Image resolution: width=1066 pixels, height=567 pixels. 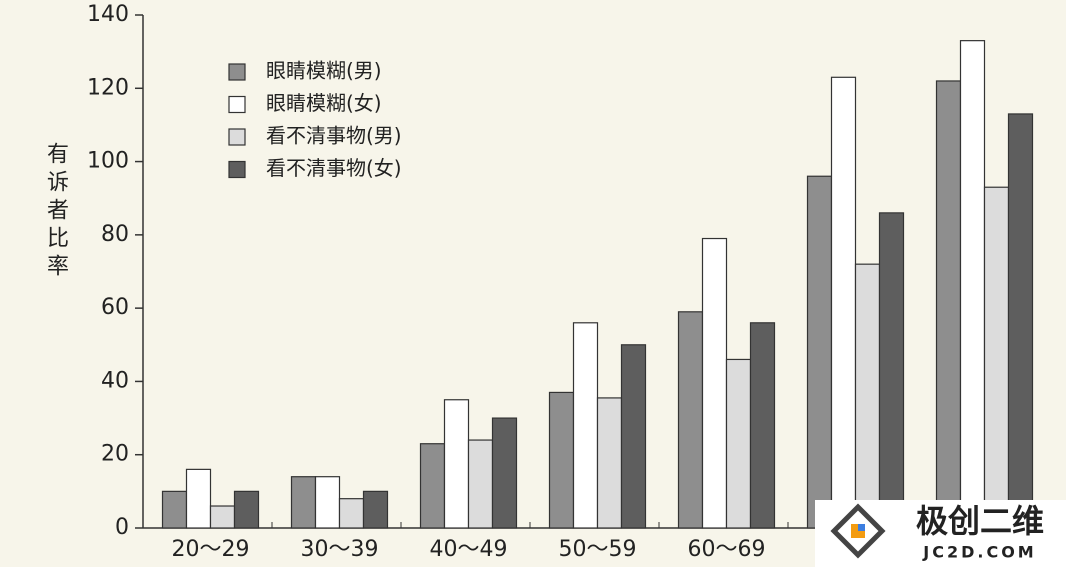 I want to click on y-tick-label: 140, so click(x=108, y=14).